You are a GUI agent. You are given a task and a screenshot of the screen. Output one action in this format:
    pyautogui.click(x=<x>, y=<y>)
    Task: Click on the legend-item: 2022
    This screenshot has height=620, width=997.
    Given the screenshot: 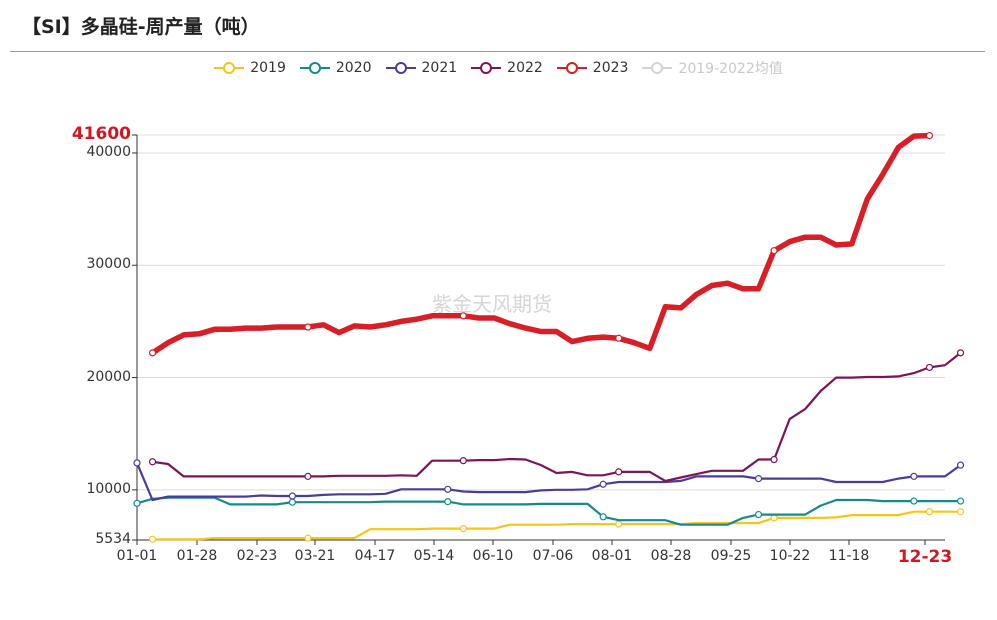 What is the action you would take?
    pyautogui.click(x=507, y=68)
    